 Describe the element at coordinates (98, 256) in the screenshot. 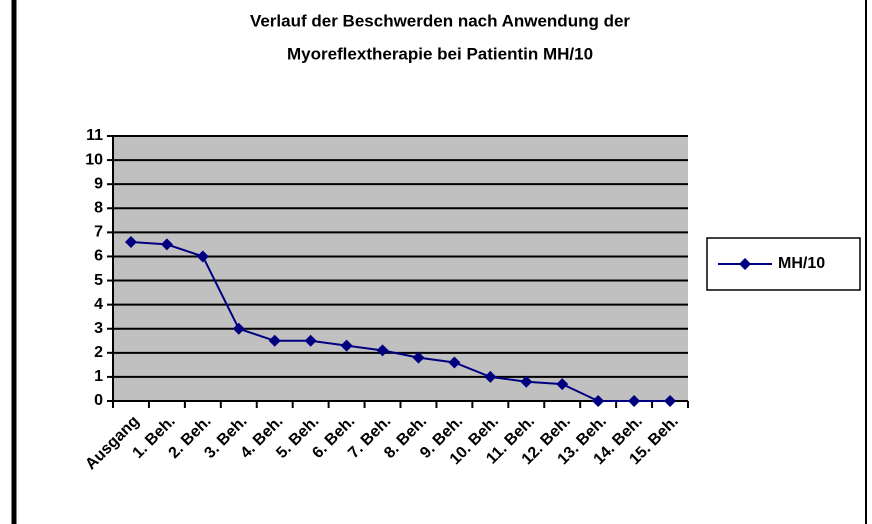

I see `y-tick-label: 6` at that location.